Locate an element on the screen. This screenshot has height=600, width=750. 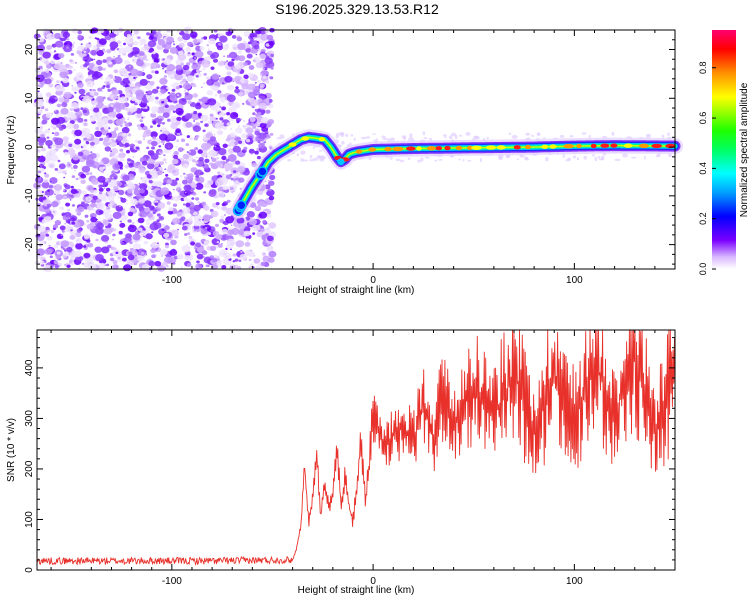
spectrogram-y-axis-label: Frequency (Hz) is located at coordinates (11, 150).